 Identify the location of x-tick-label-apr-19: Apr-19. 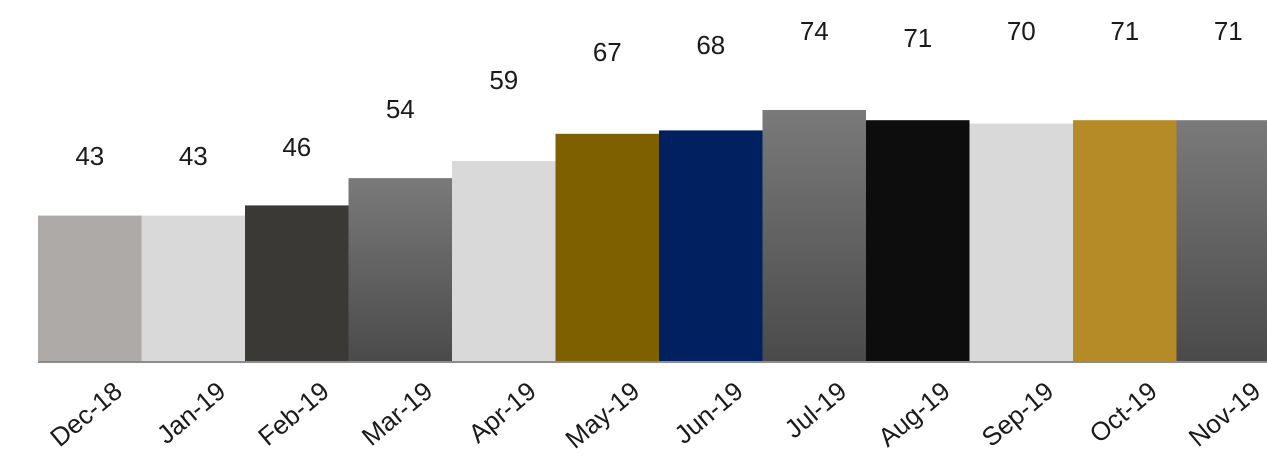
(502, 412).